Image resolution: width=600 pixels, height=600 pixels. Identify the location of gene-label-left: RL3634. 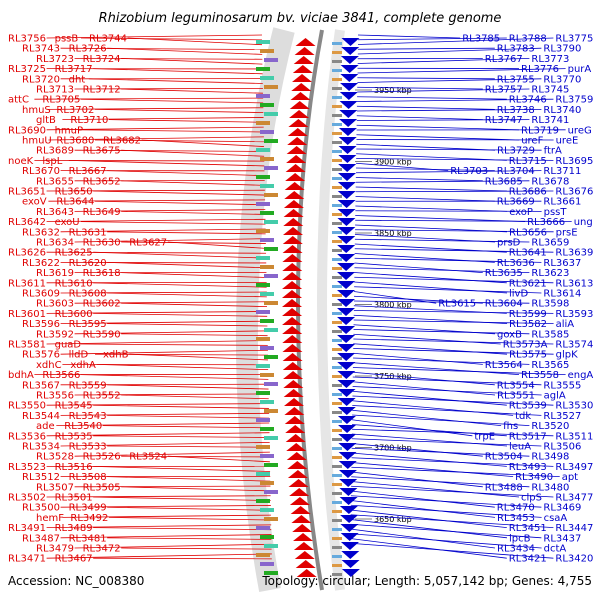
(55, 243).